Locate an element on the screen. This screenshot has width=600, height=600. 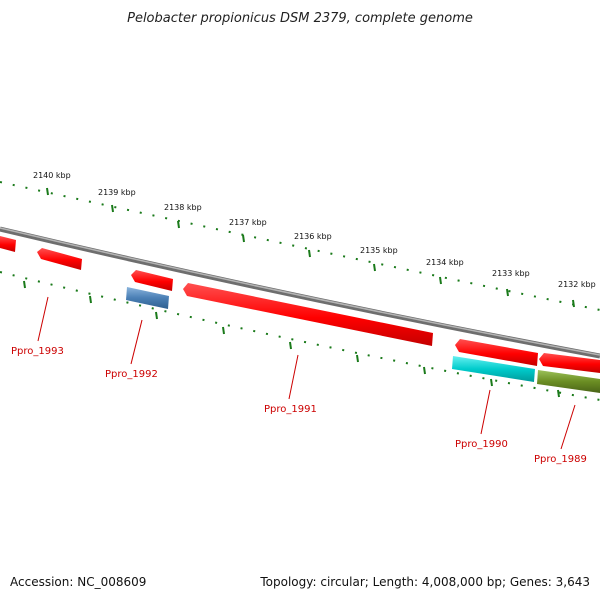
gene-label-ppro1991: Ppro_1991 is located at coordinates (290, 409).